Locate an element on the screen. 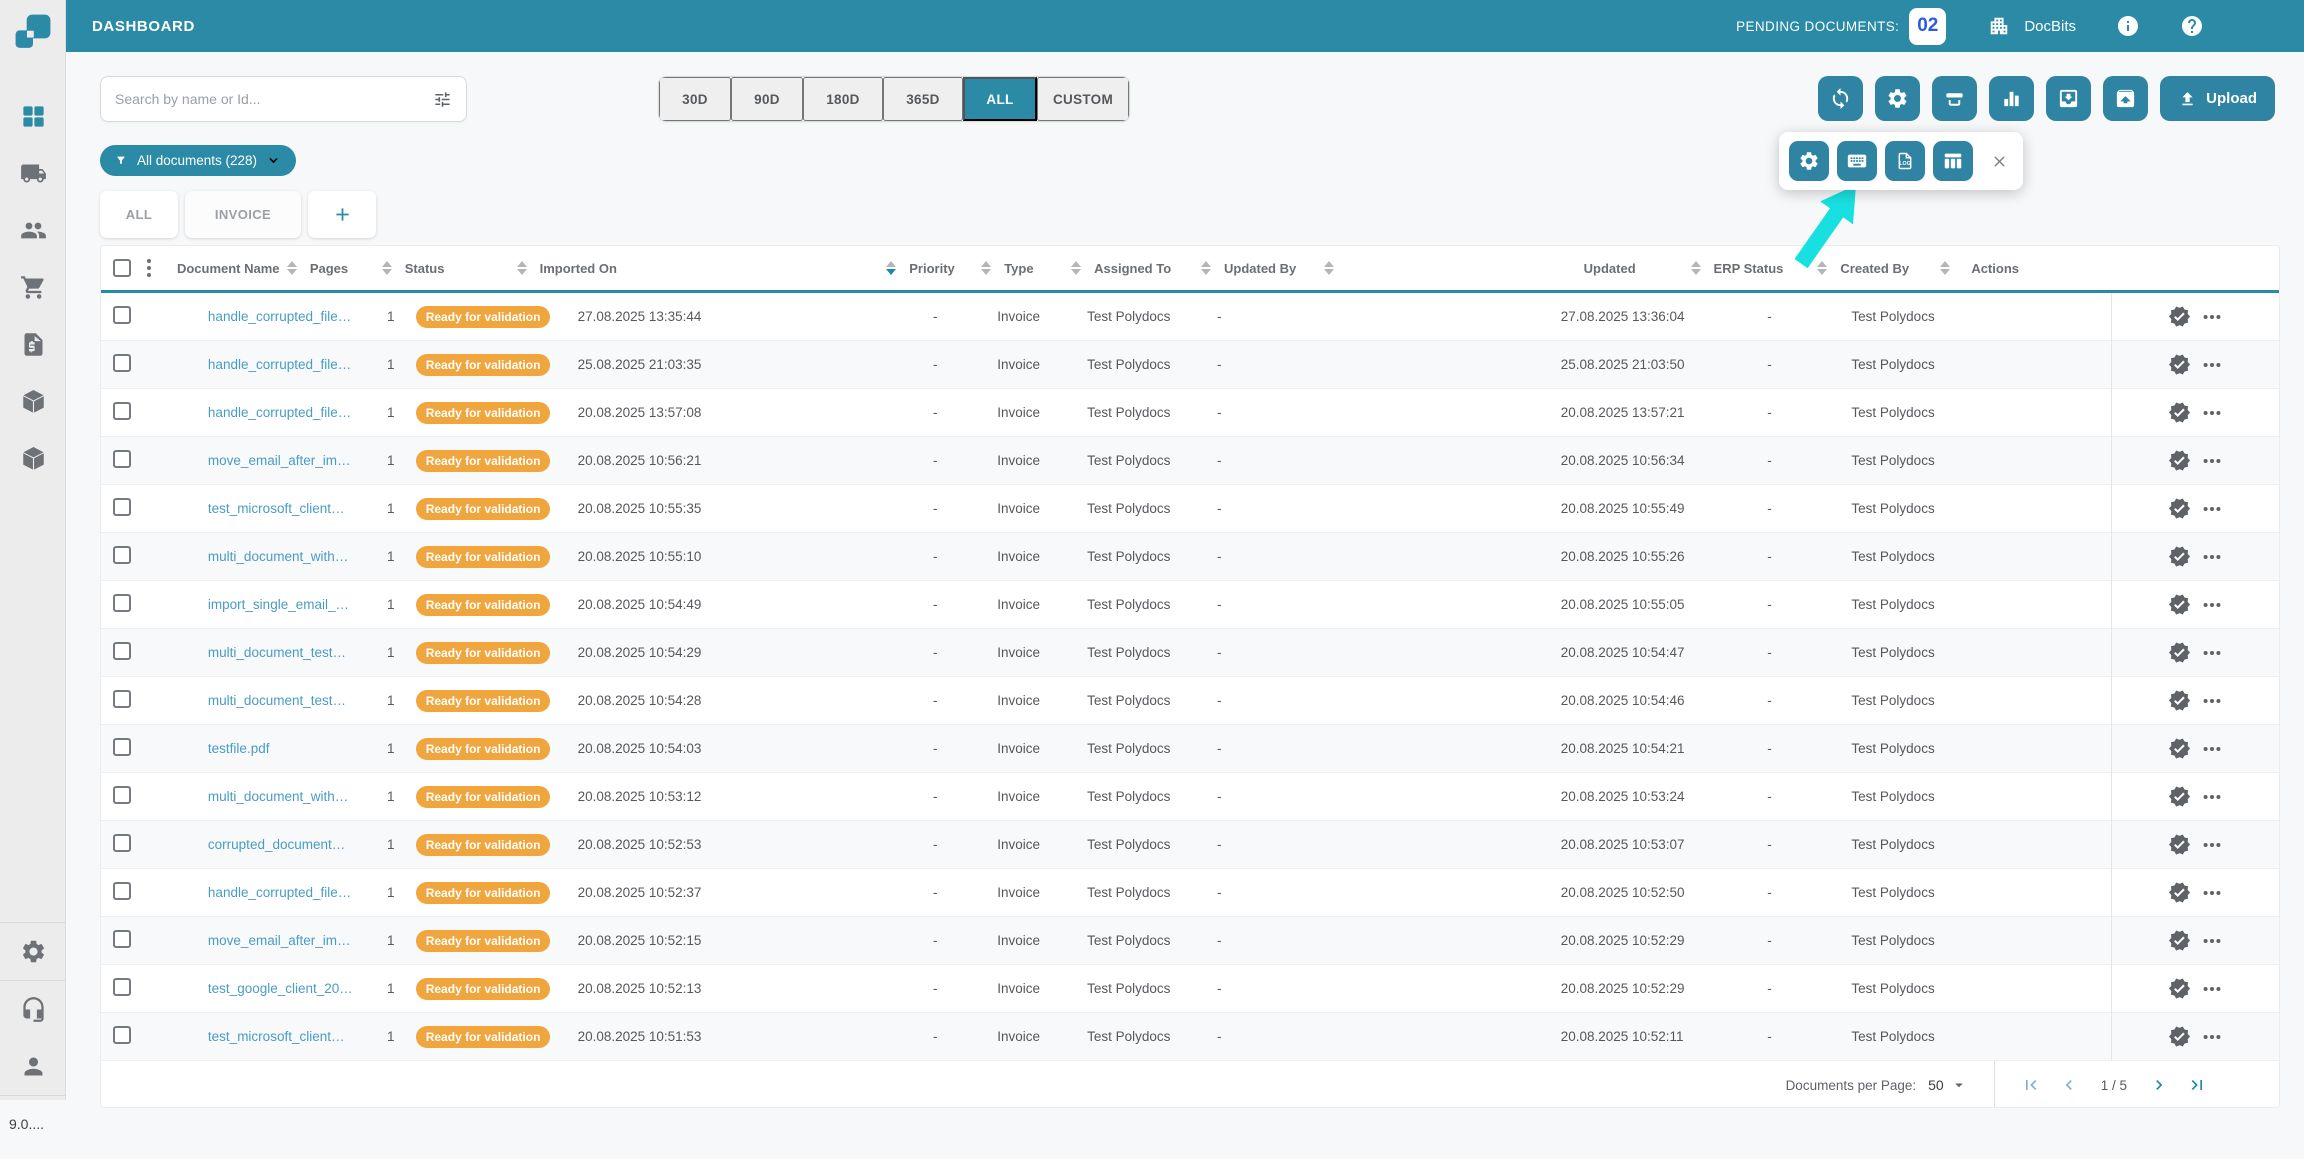  help-icon is located at coordinates (2192, 26).